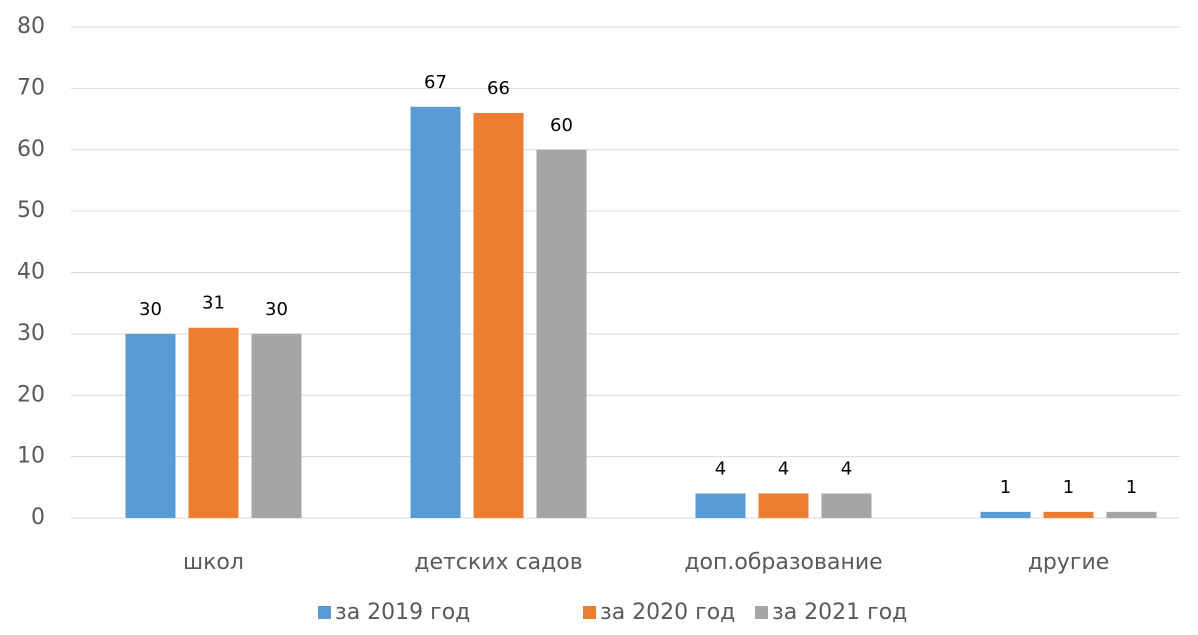  What do you see at coordinates (31, 333) in the screenshot?
I see `y-tick-label: 30` at bounding box center [31, 333].